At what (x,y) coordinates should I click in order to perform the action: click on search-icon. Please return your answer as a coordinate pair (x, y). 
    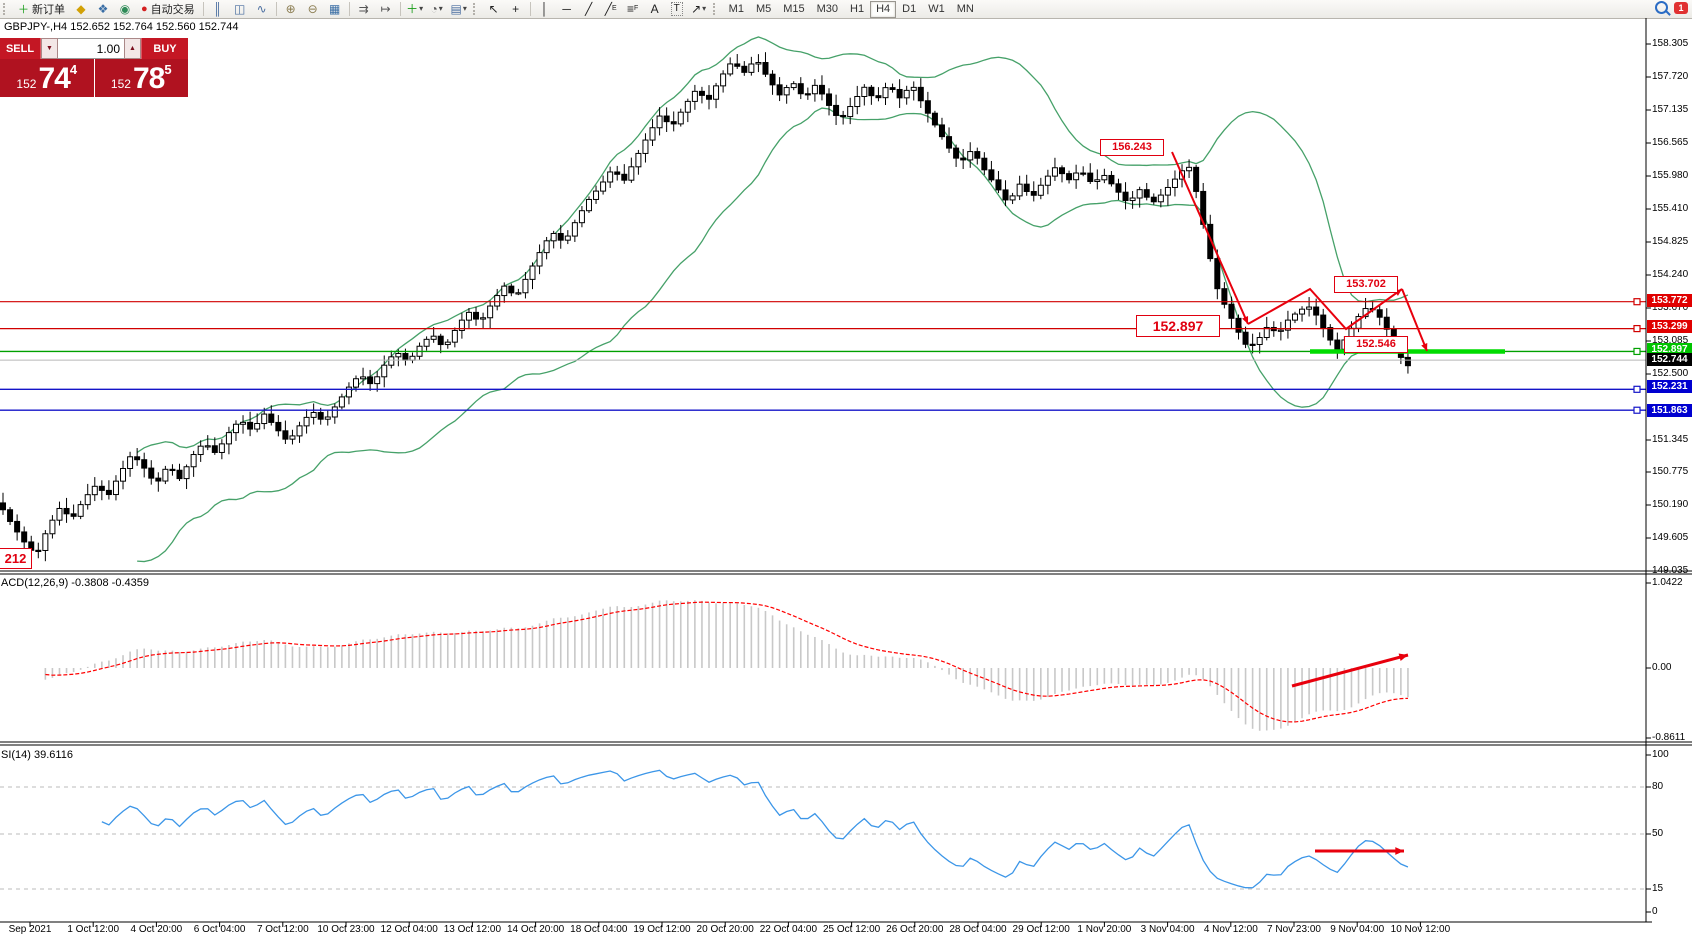
    Looking at the image, I should click on (1663, 8).